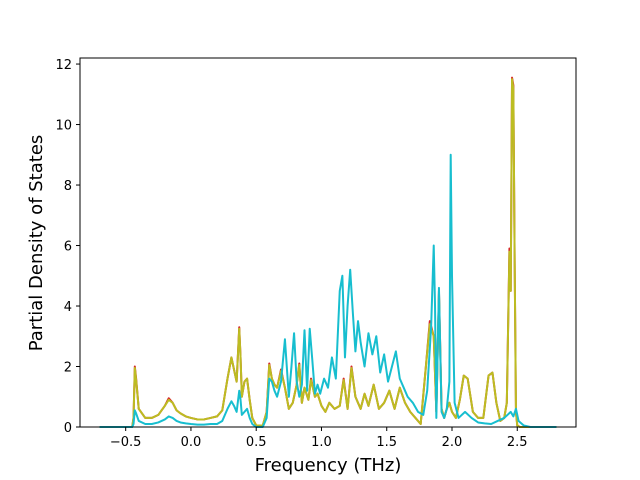  I want to click on x-tick-label: 0.0, so click(191, 442).